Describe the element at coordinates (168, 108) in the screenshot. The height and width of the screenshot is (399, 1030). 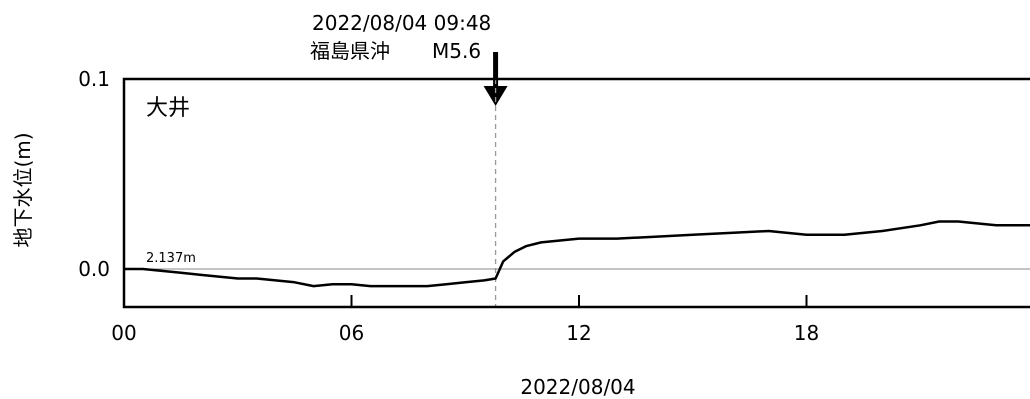
I see `station-name: 大井` at that location.